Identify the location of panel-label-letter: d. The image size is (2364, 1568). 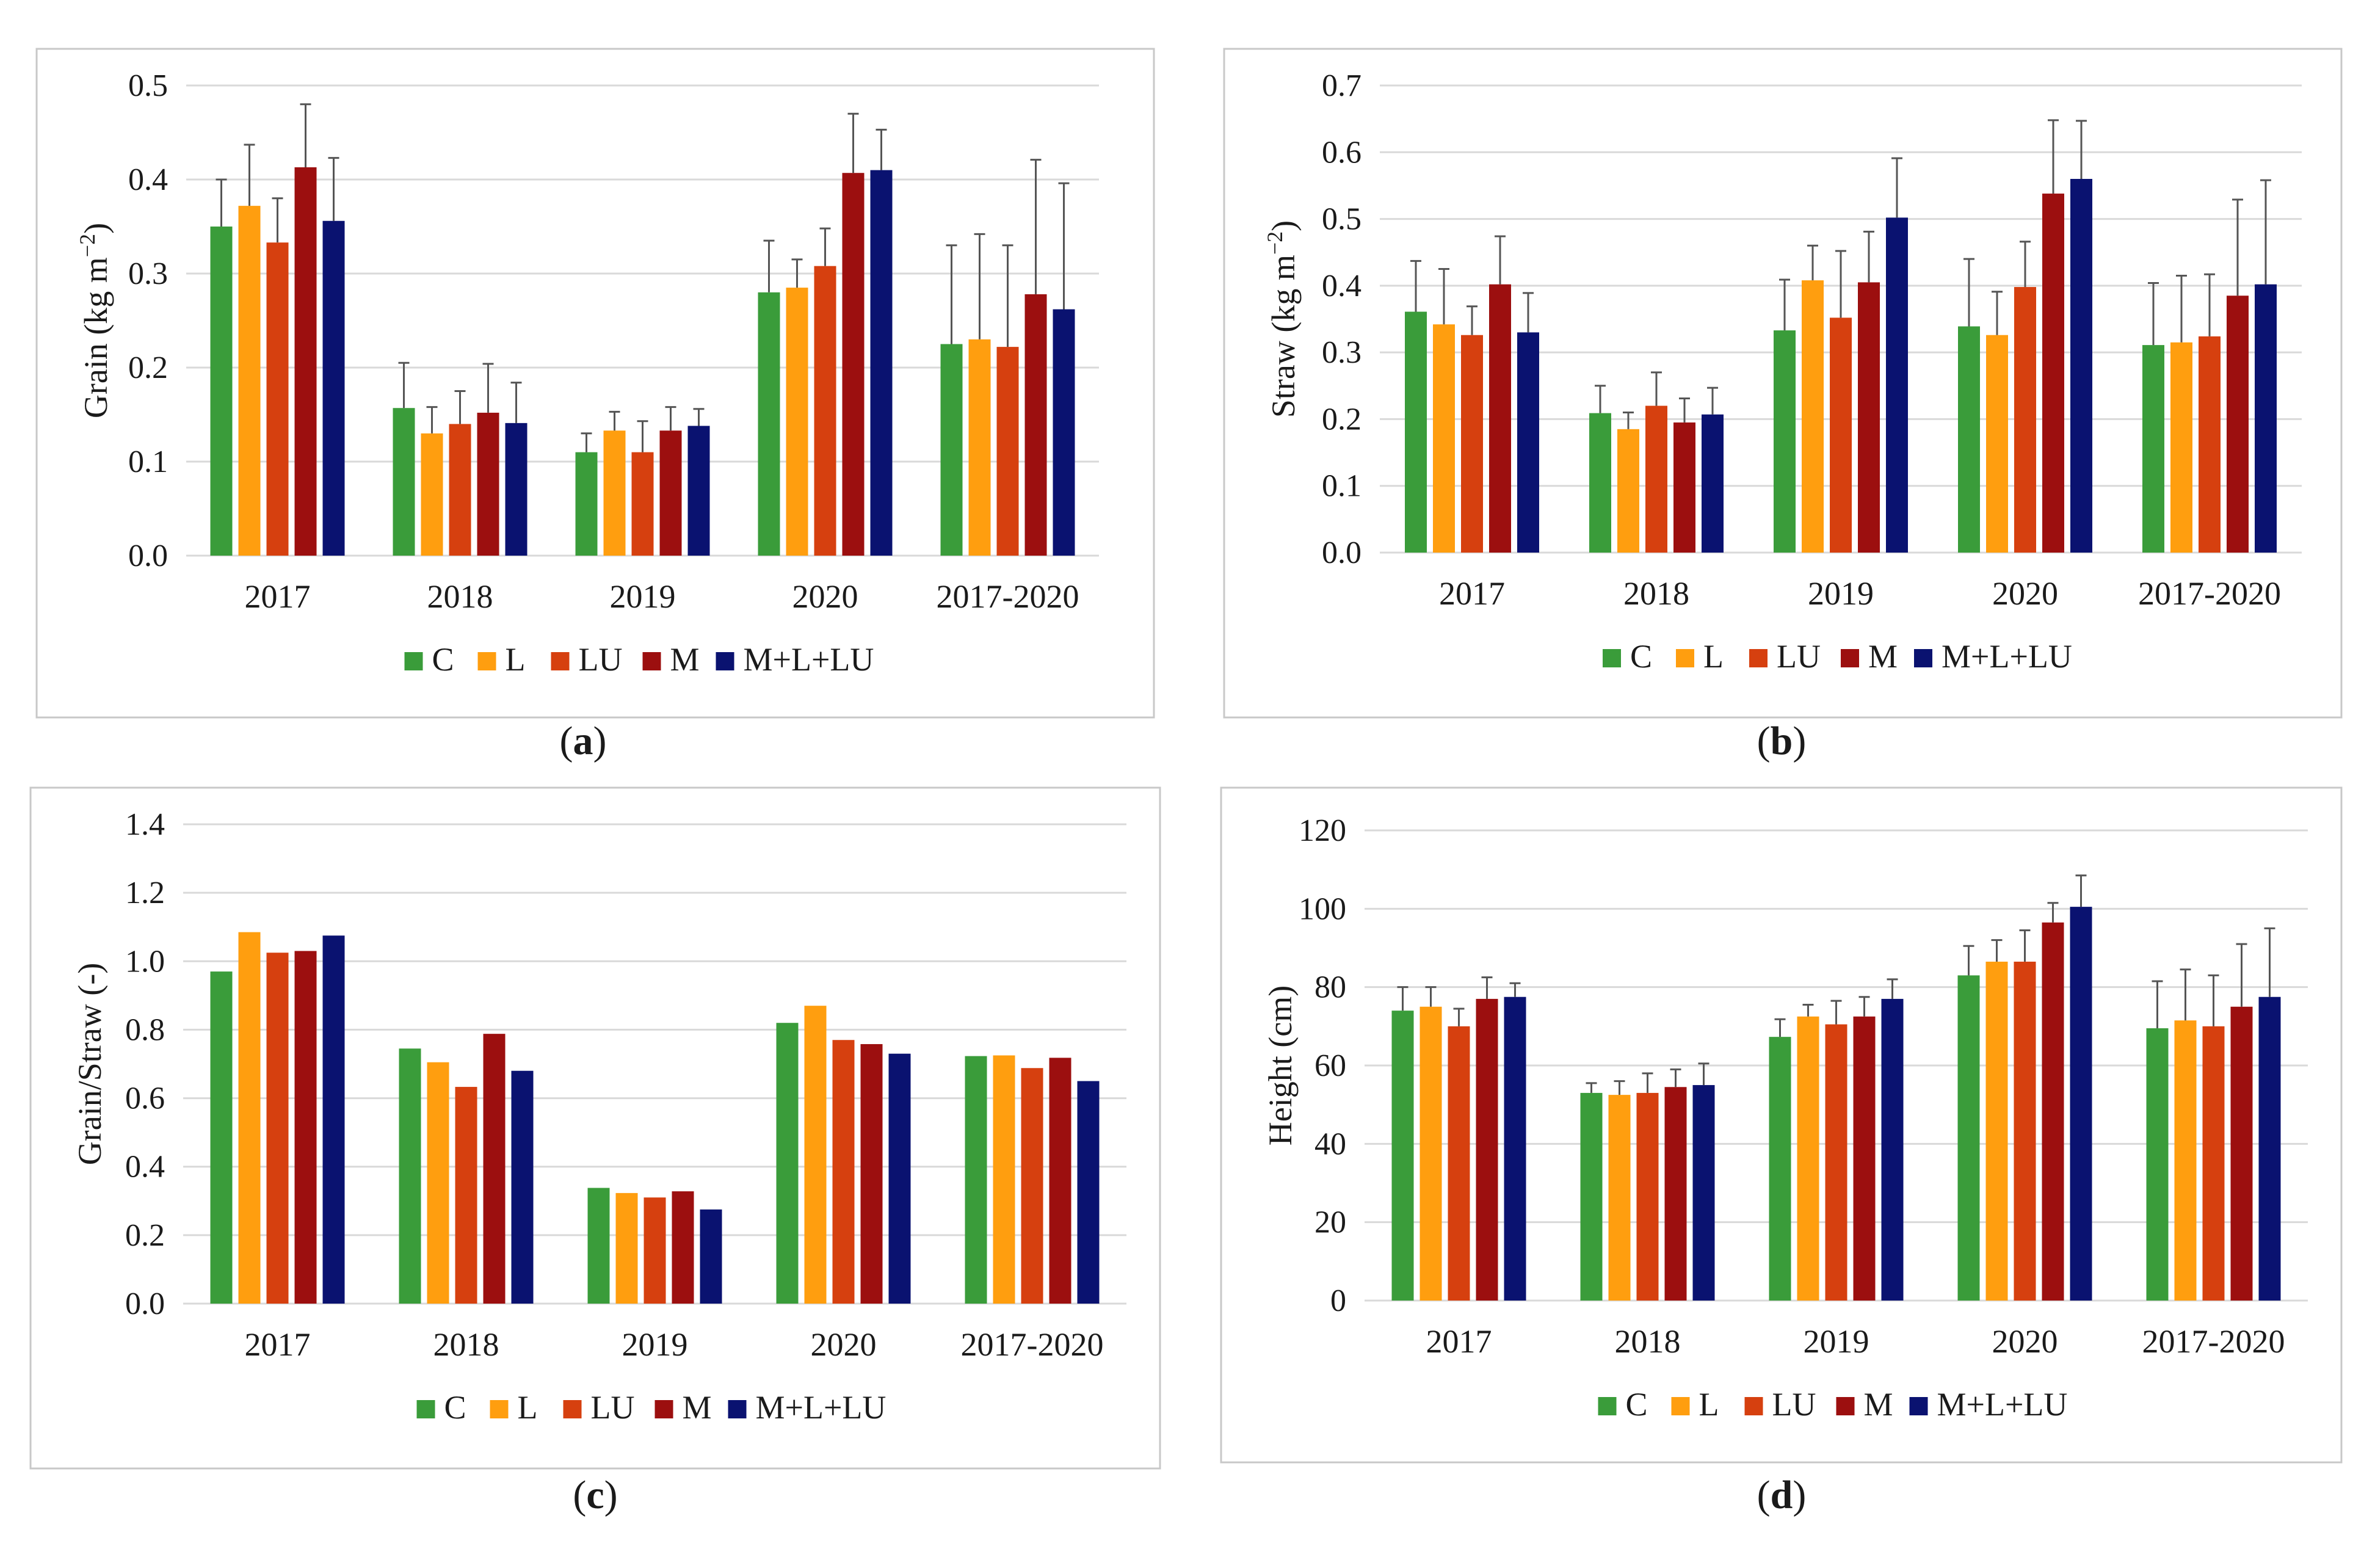
(1782, 1495).